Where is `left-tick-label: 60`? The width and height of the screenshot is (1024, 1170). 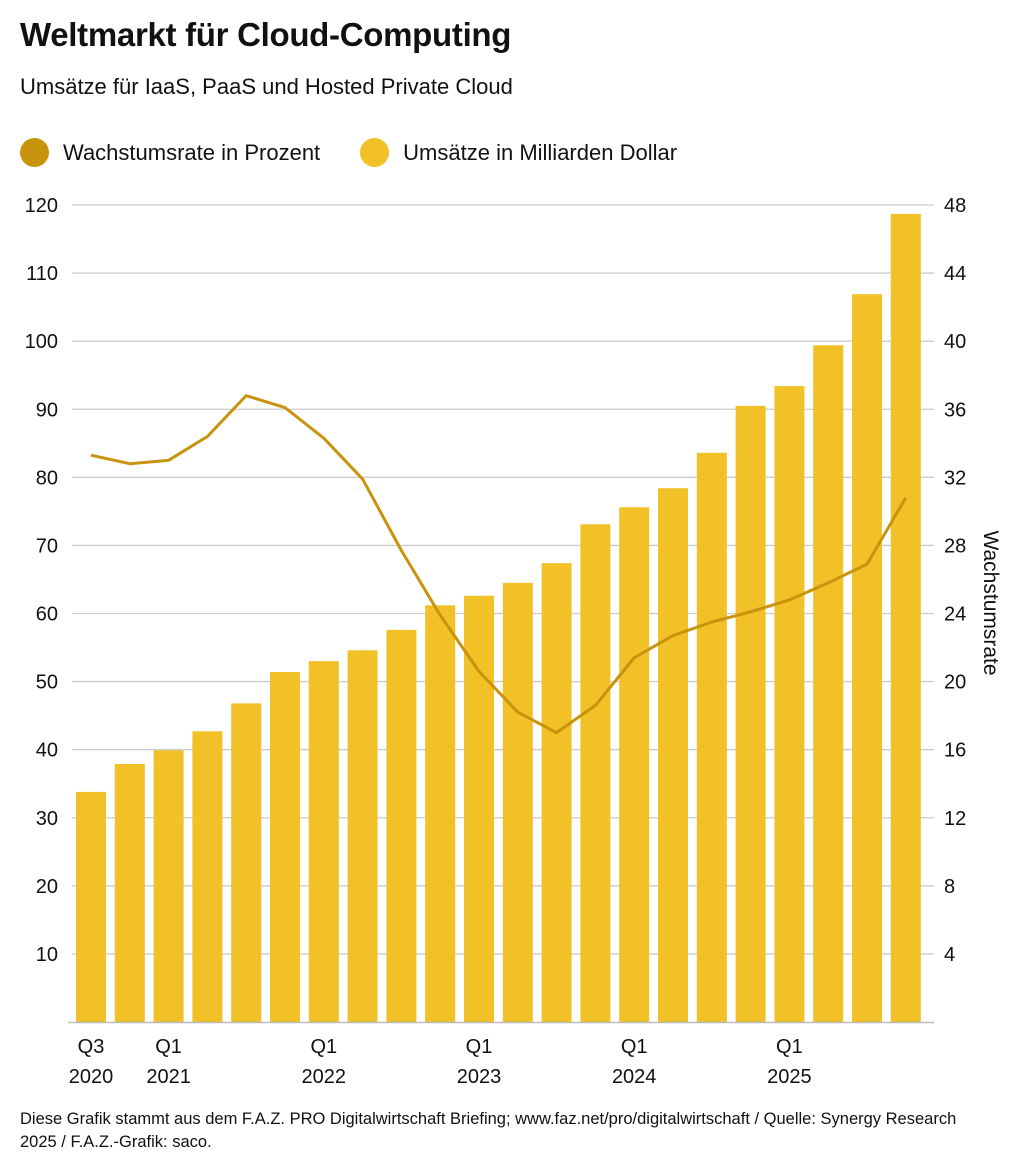 left-tick-label: 60 is located at coordinates (47, 615).